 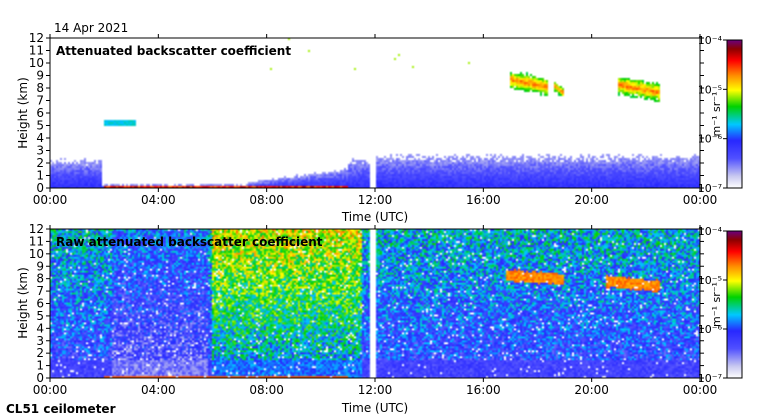 What do you see at coordinates (173, 51) in the screenshot?
I see `panel-title: Attenuated backscatter coefficient` at bounding box center [173, 51].